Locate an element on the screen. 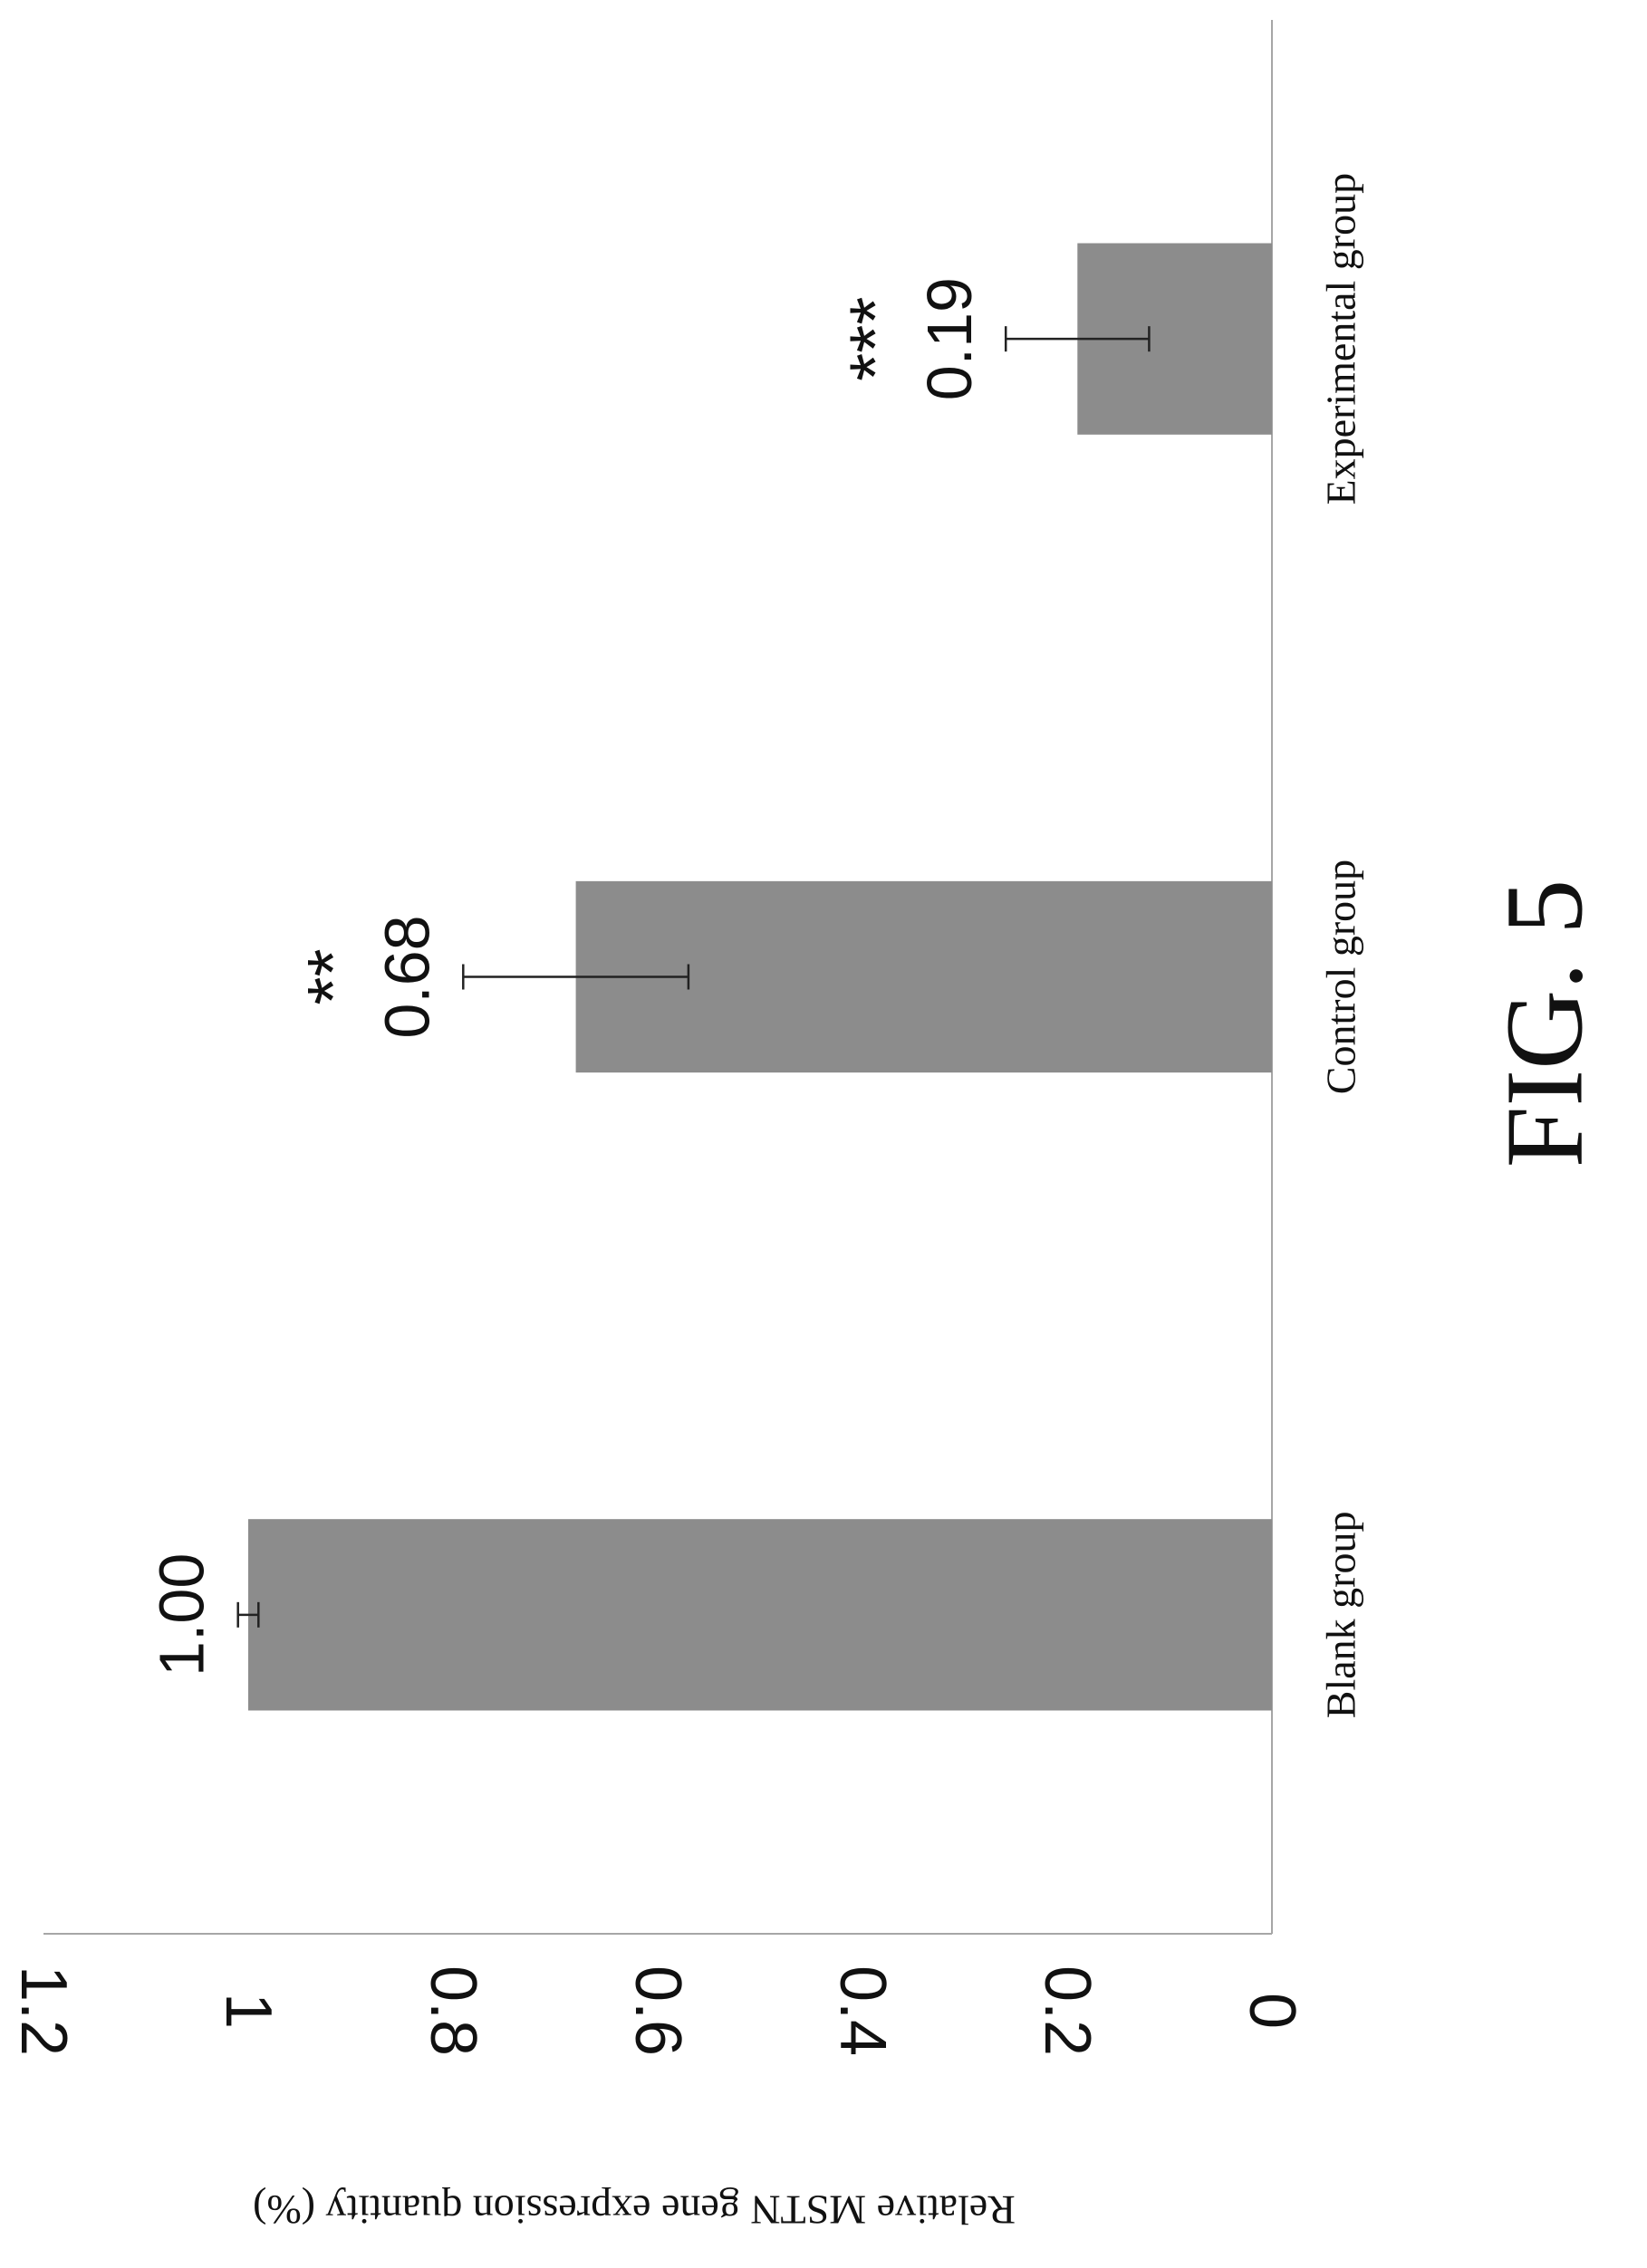  data-label: 1.00 is located at coordinates (182, 1615).